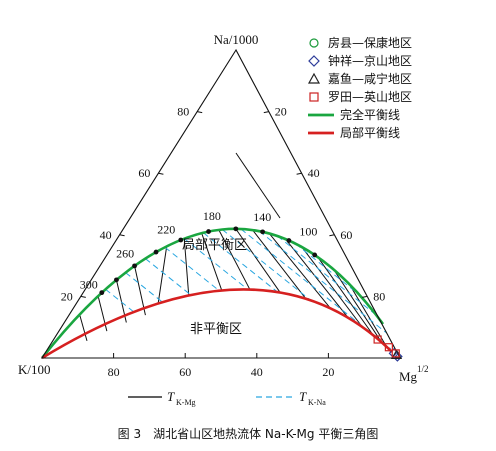  Describe the element at coordinates (379, 296) in the screenshot. I see `right-tick-label-80: 80` at that location.